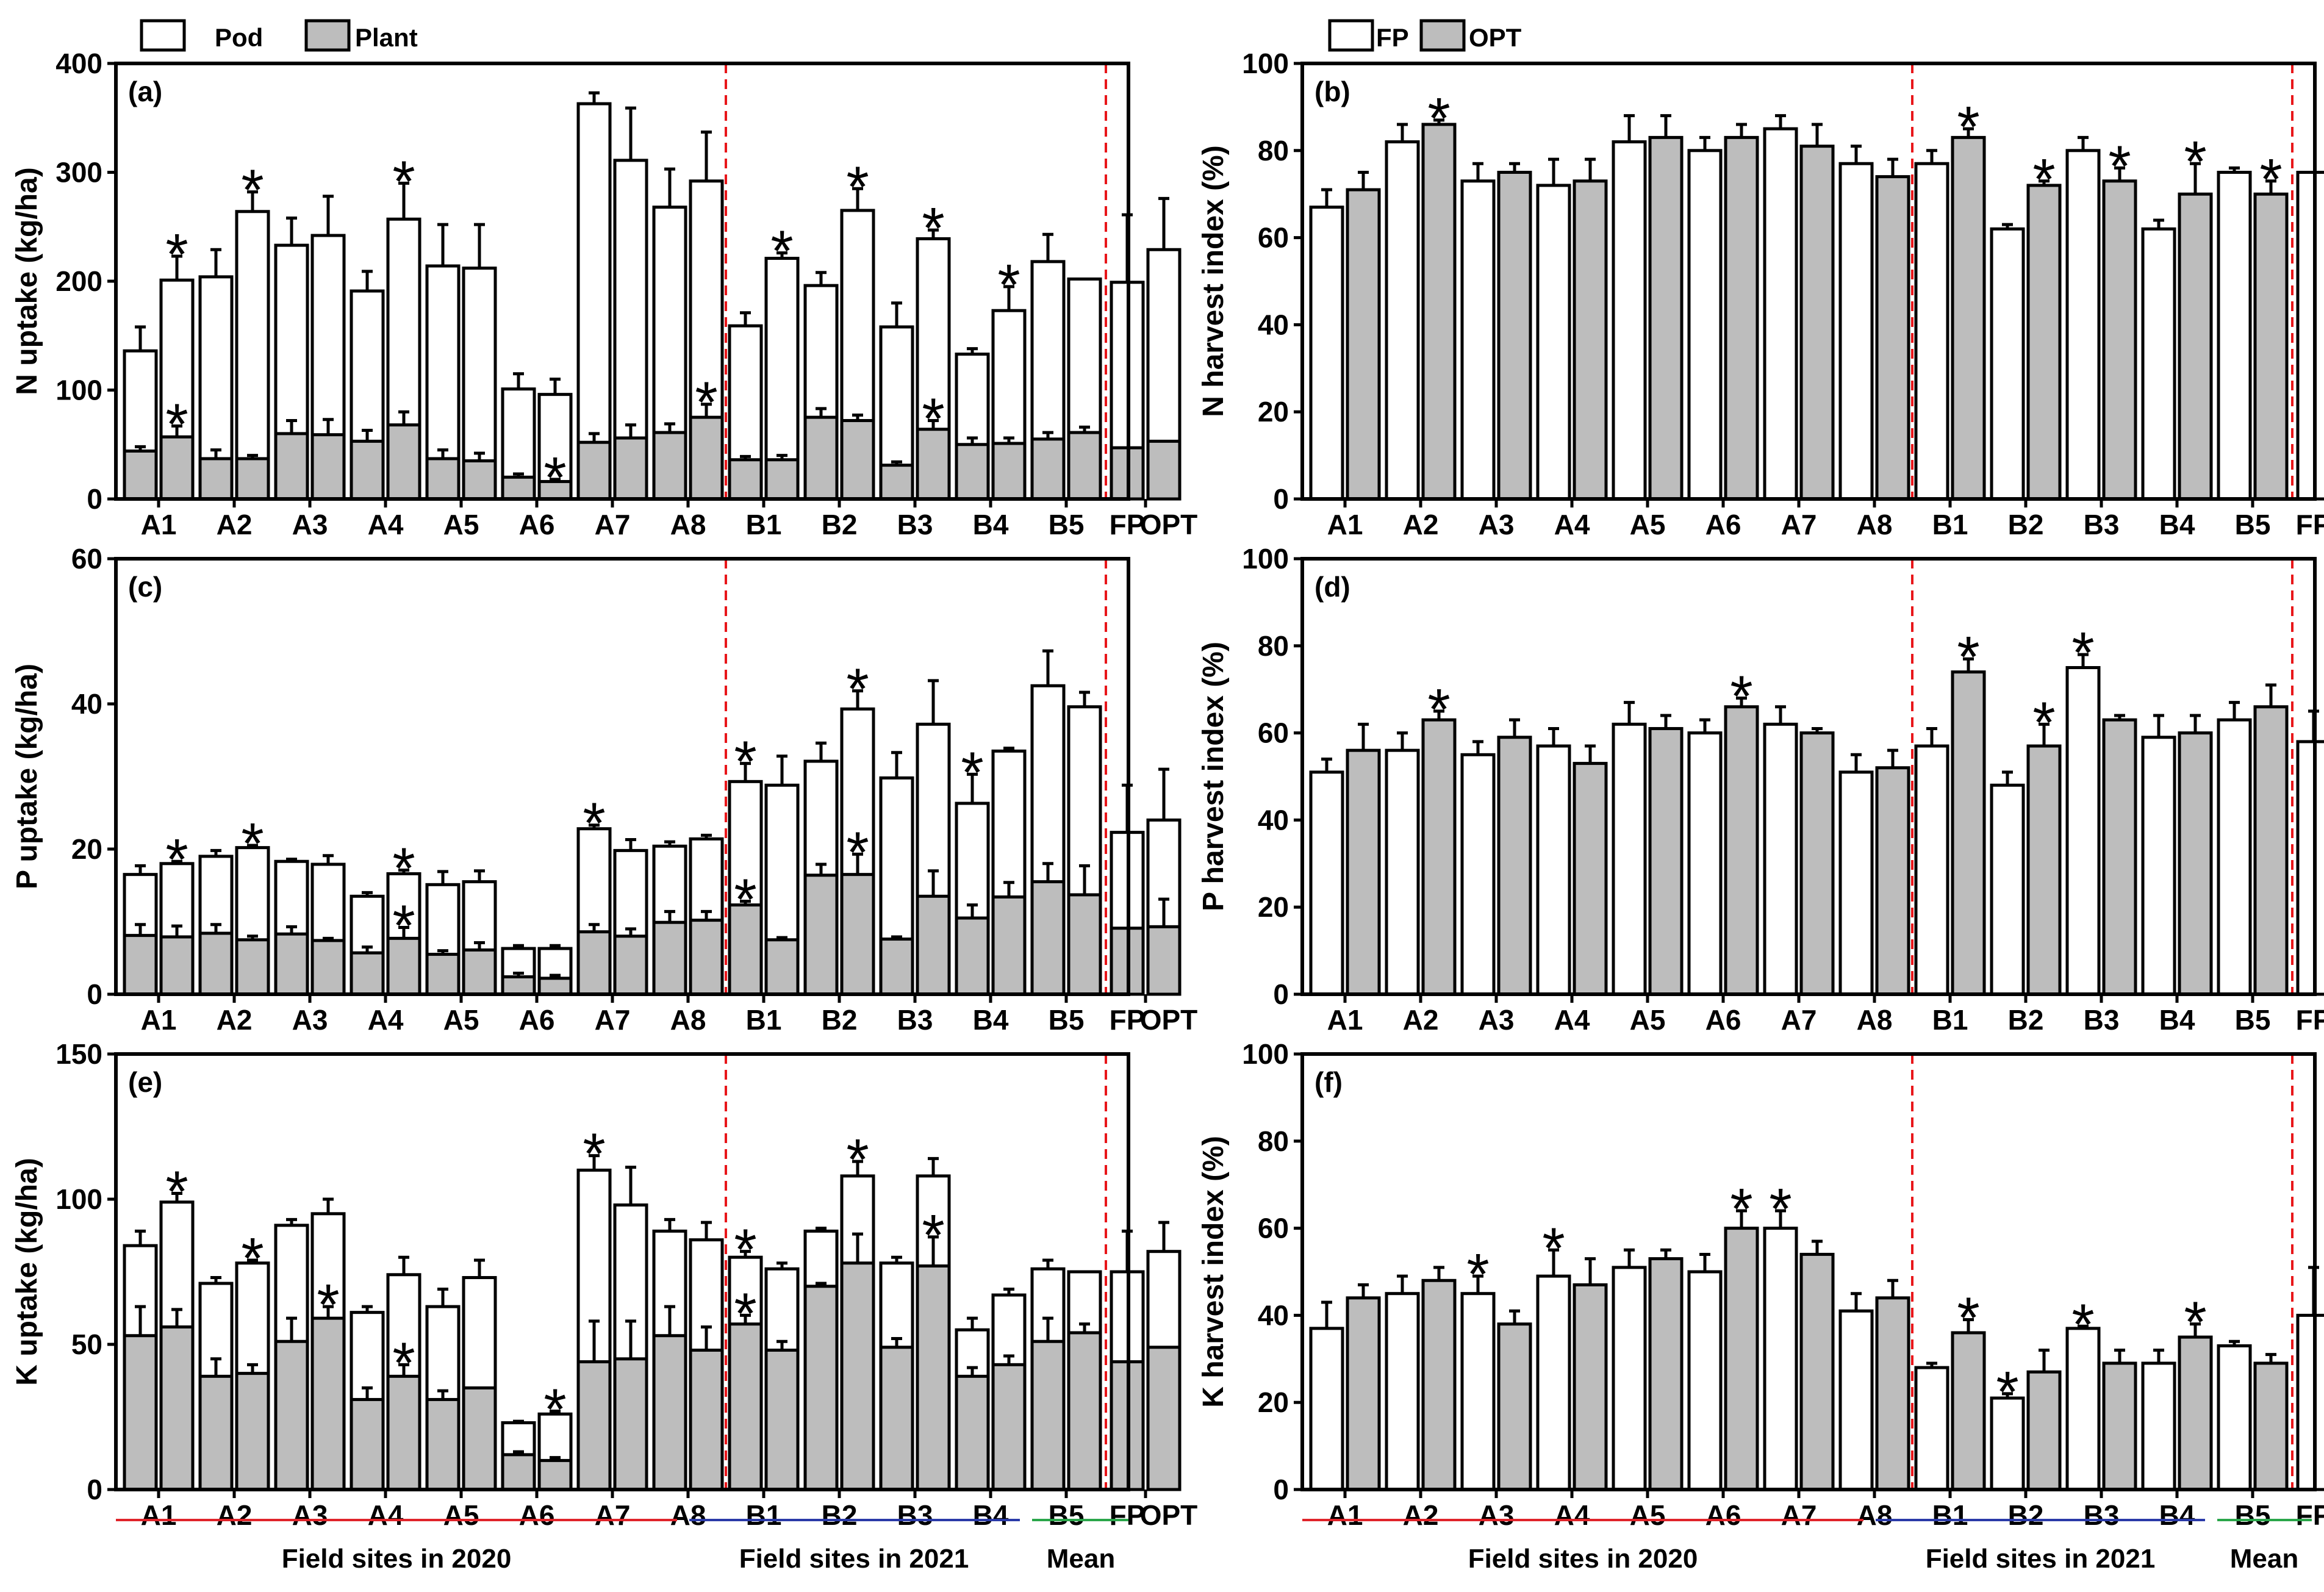  What do you see at coordinates (27, 281) in the screenshot?
I see `y-axis-label: N uptake (kg/ha)` at bounding box center [27, 281].